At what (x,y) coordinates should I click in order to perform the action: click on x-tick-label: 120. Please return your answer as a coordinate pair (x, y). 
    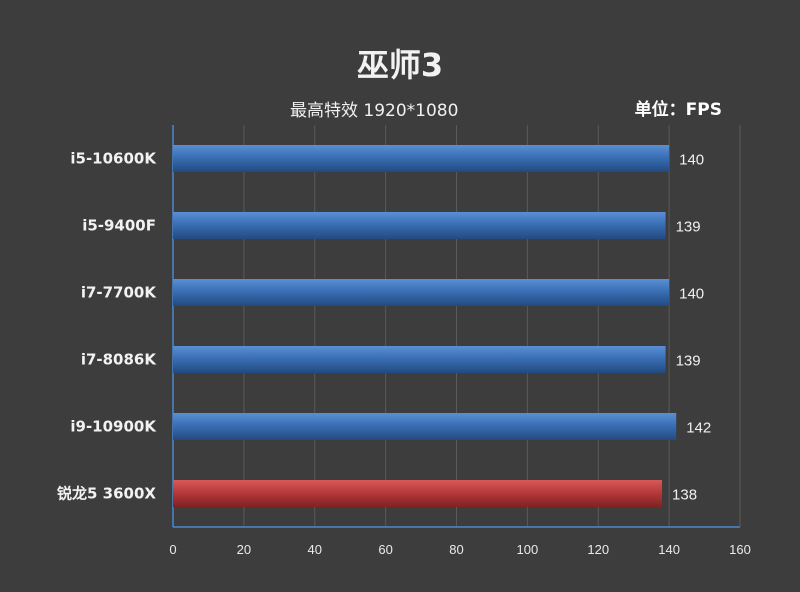
    Looking at the image, I should click on (598, 549).